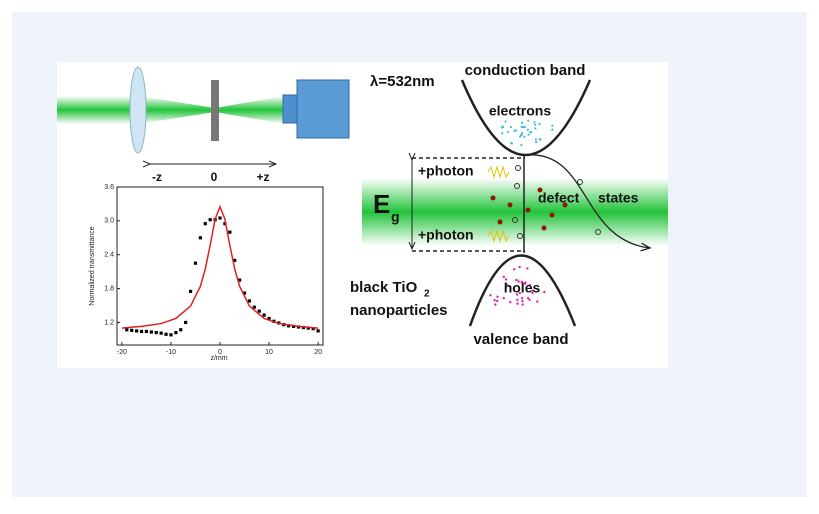 Image resolution: width=819 pixels, height=514 pixels. I want to click on label: black TiO, so click(384, 287).